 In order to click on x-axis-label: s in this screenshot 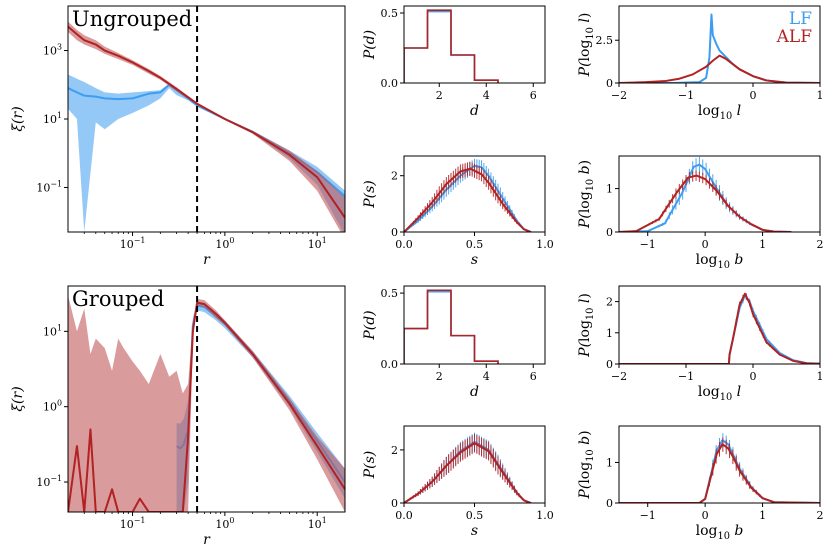, I will do `click(474, 260)`.